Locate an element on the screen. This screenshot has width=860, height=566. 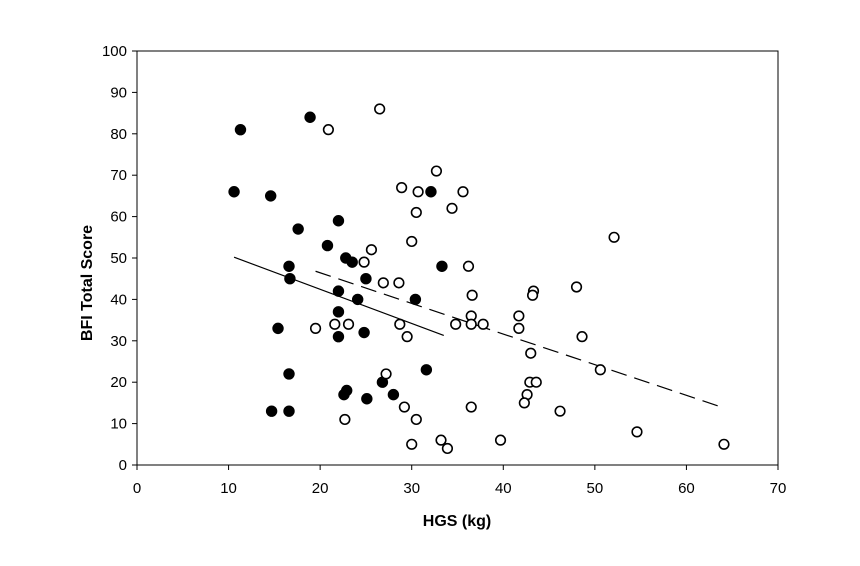
x-tick-label: 30 is located at coordinates (411, 488).